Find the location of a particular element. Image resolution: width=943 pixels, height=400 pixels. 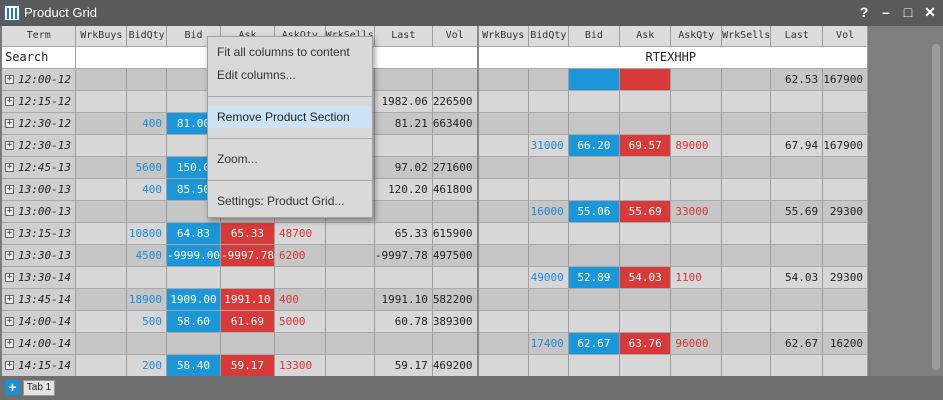

askqty-cell: 48700 is located at coordinates (300, 233).